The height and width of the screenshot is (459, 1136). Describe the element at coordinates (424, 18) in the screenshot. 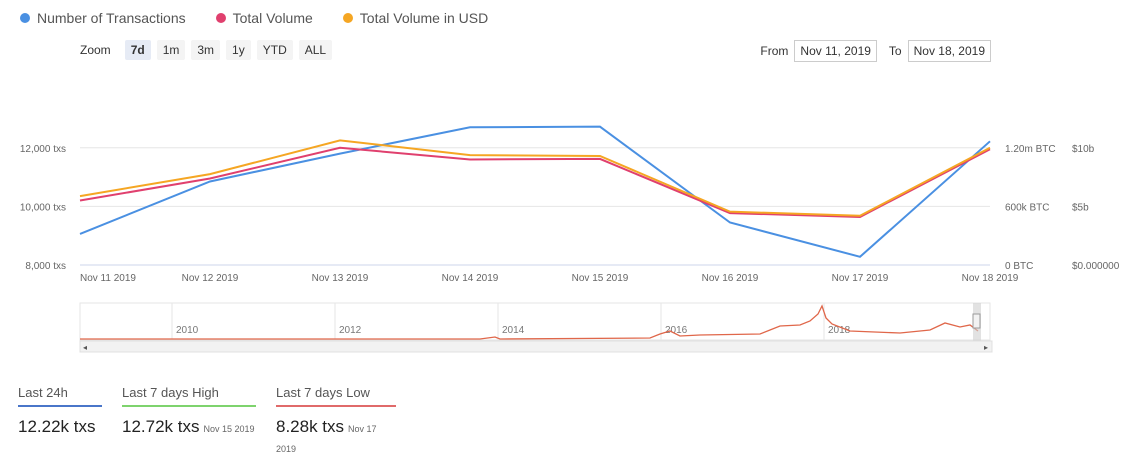

I see `legend-label: Total Volume in USD` at that location.